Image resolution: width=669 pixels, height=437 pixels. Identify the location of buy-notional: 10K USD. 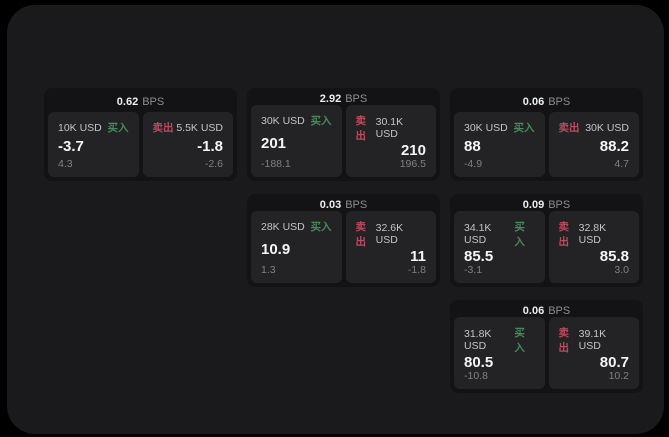
(80, 127).